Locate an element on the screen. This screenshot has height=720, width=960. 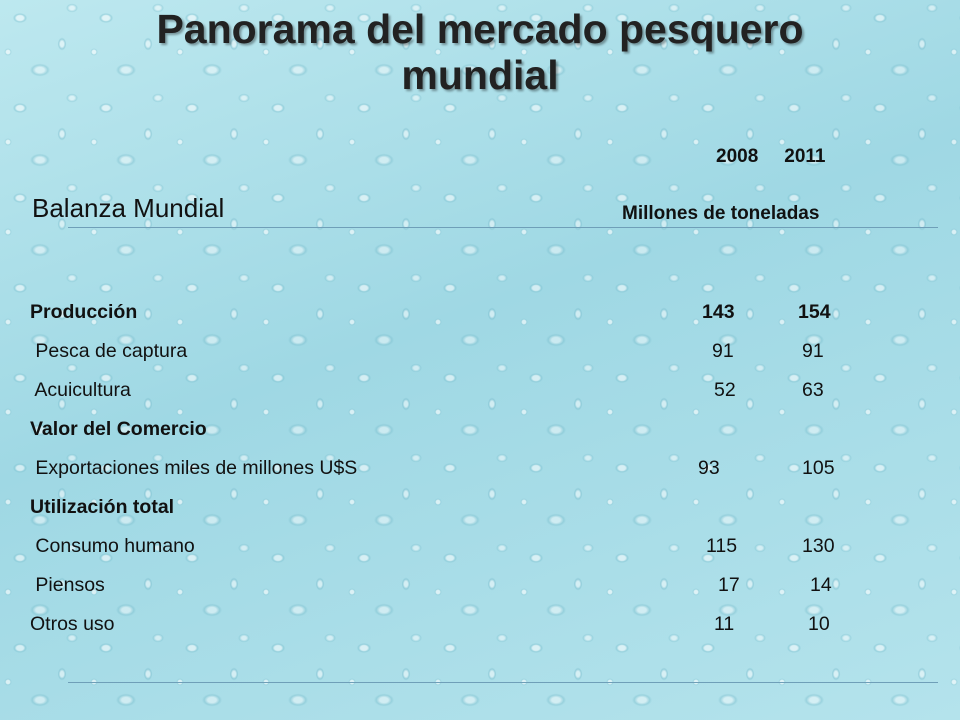
year-2011-header: 2011 is located at coordinates (805, 156).